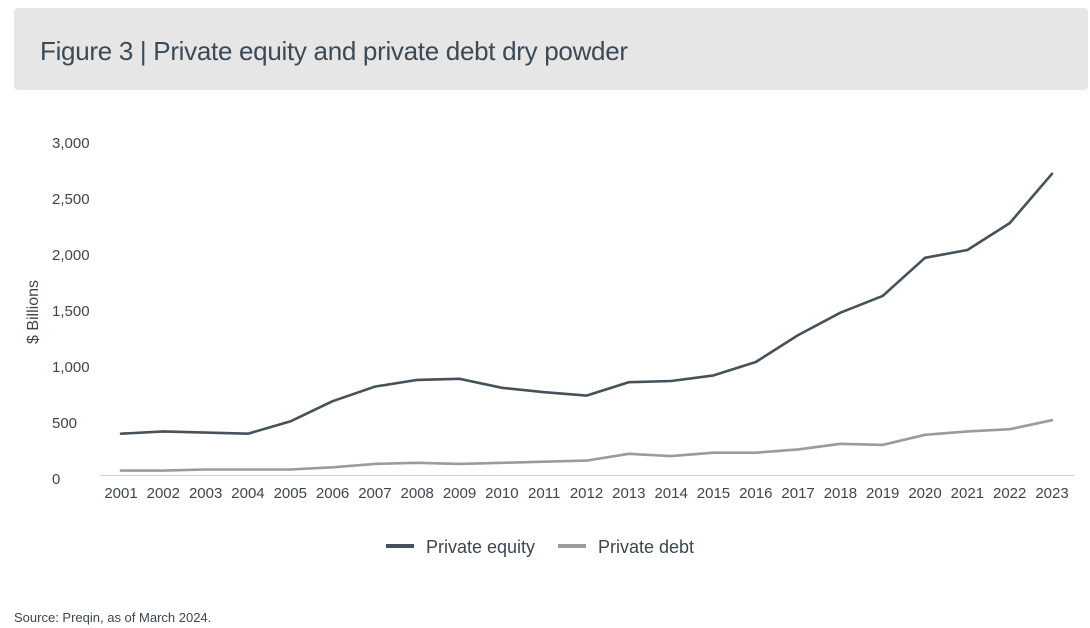  I want to click on x-tick-label: 2010, so click(501, 493).